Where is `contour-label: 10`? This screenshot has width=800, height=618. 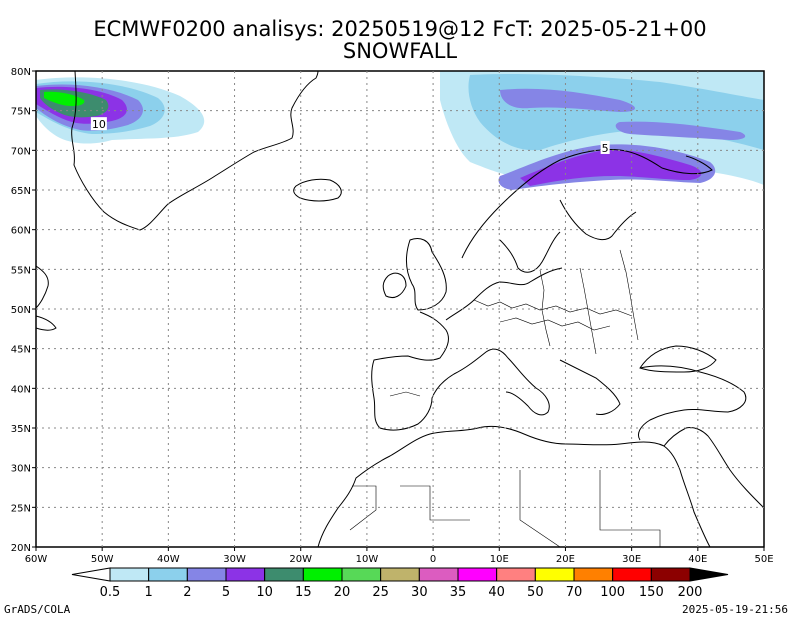 contour-label: 10 is located at coordinates (99, 124).